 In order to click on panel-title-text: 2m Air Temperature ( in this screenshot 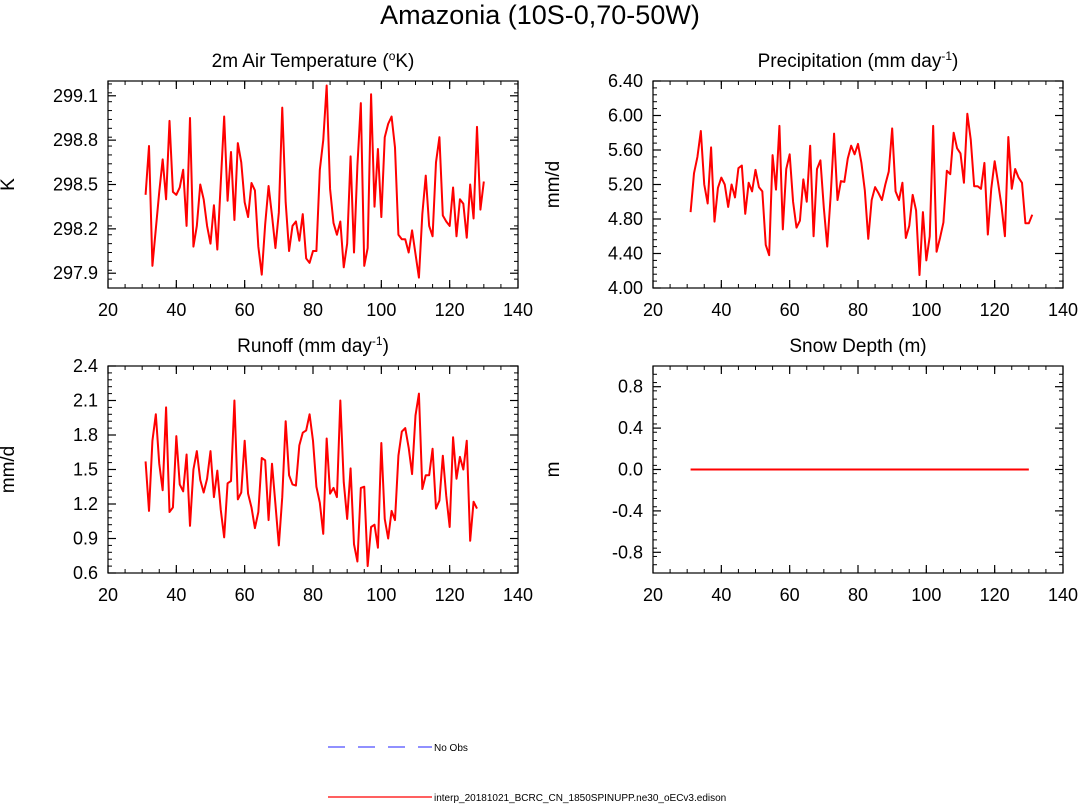, I will do `click(301, 61)`.